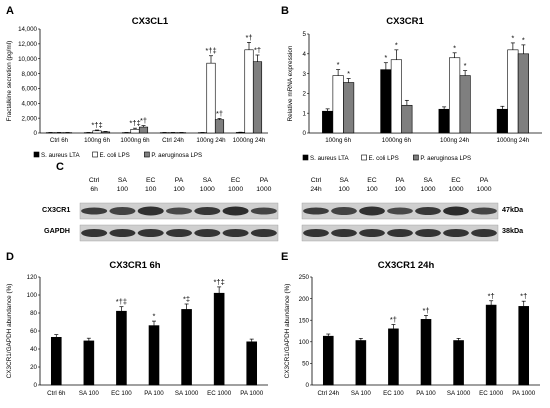 The height and width of the screenshot is (408, 550). Describe the element at coordinates (61, 155) in the screenshot. I see `chart-a-legend-label: S. aureus LTA` at that location.